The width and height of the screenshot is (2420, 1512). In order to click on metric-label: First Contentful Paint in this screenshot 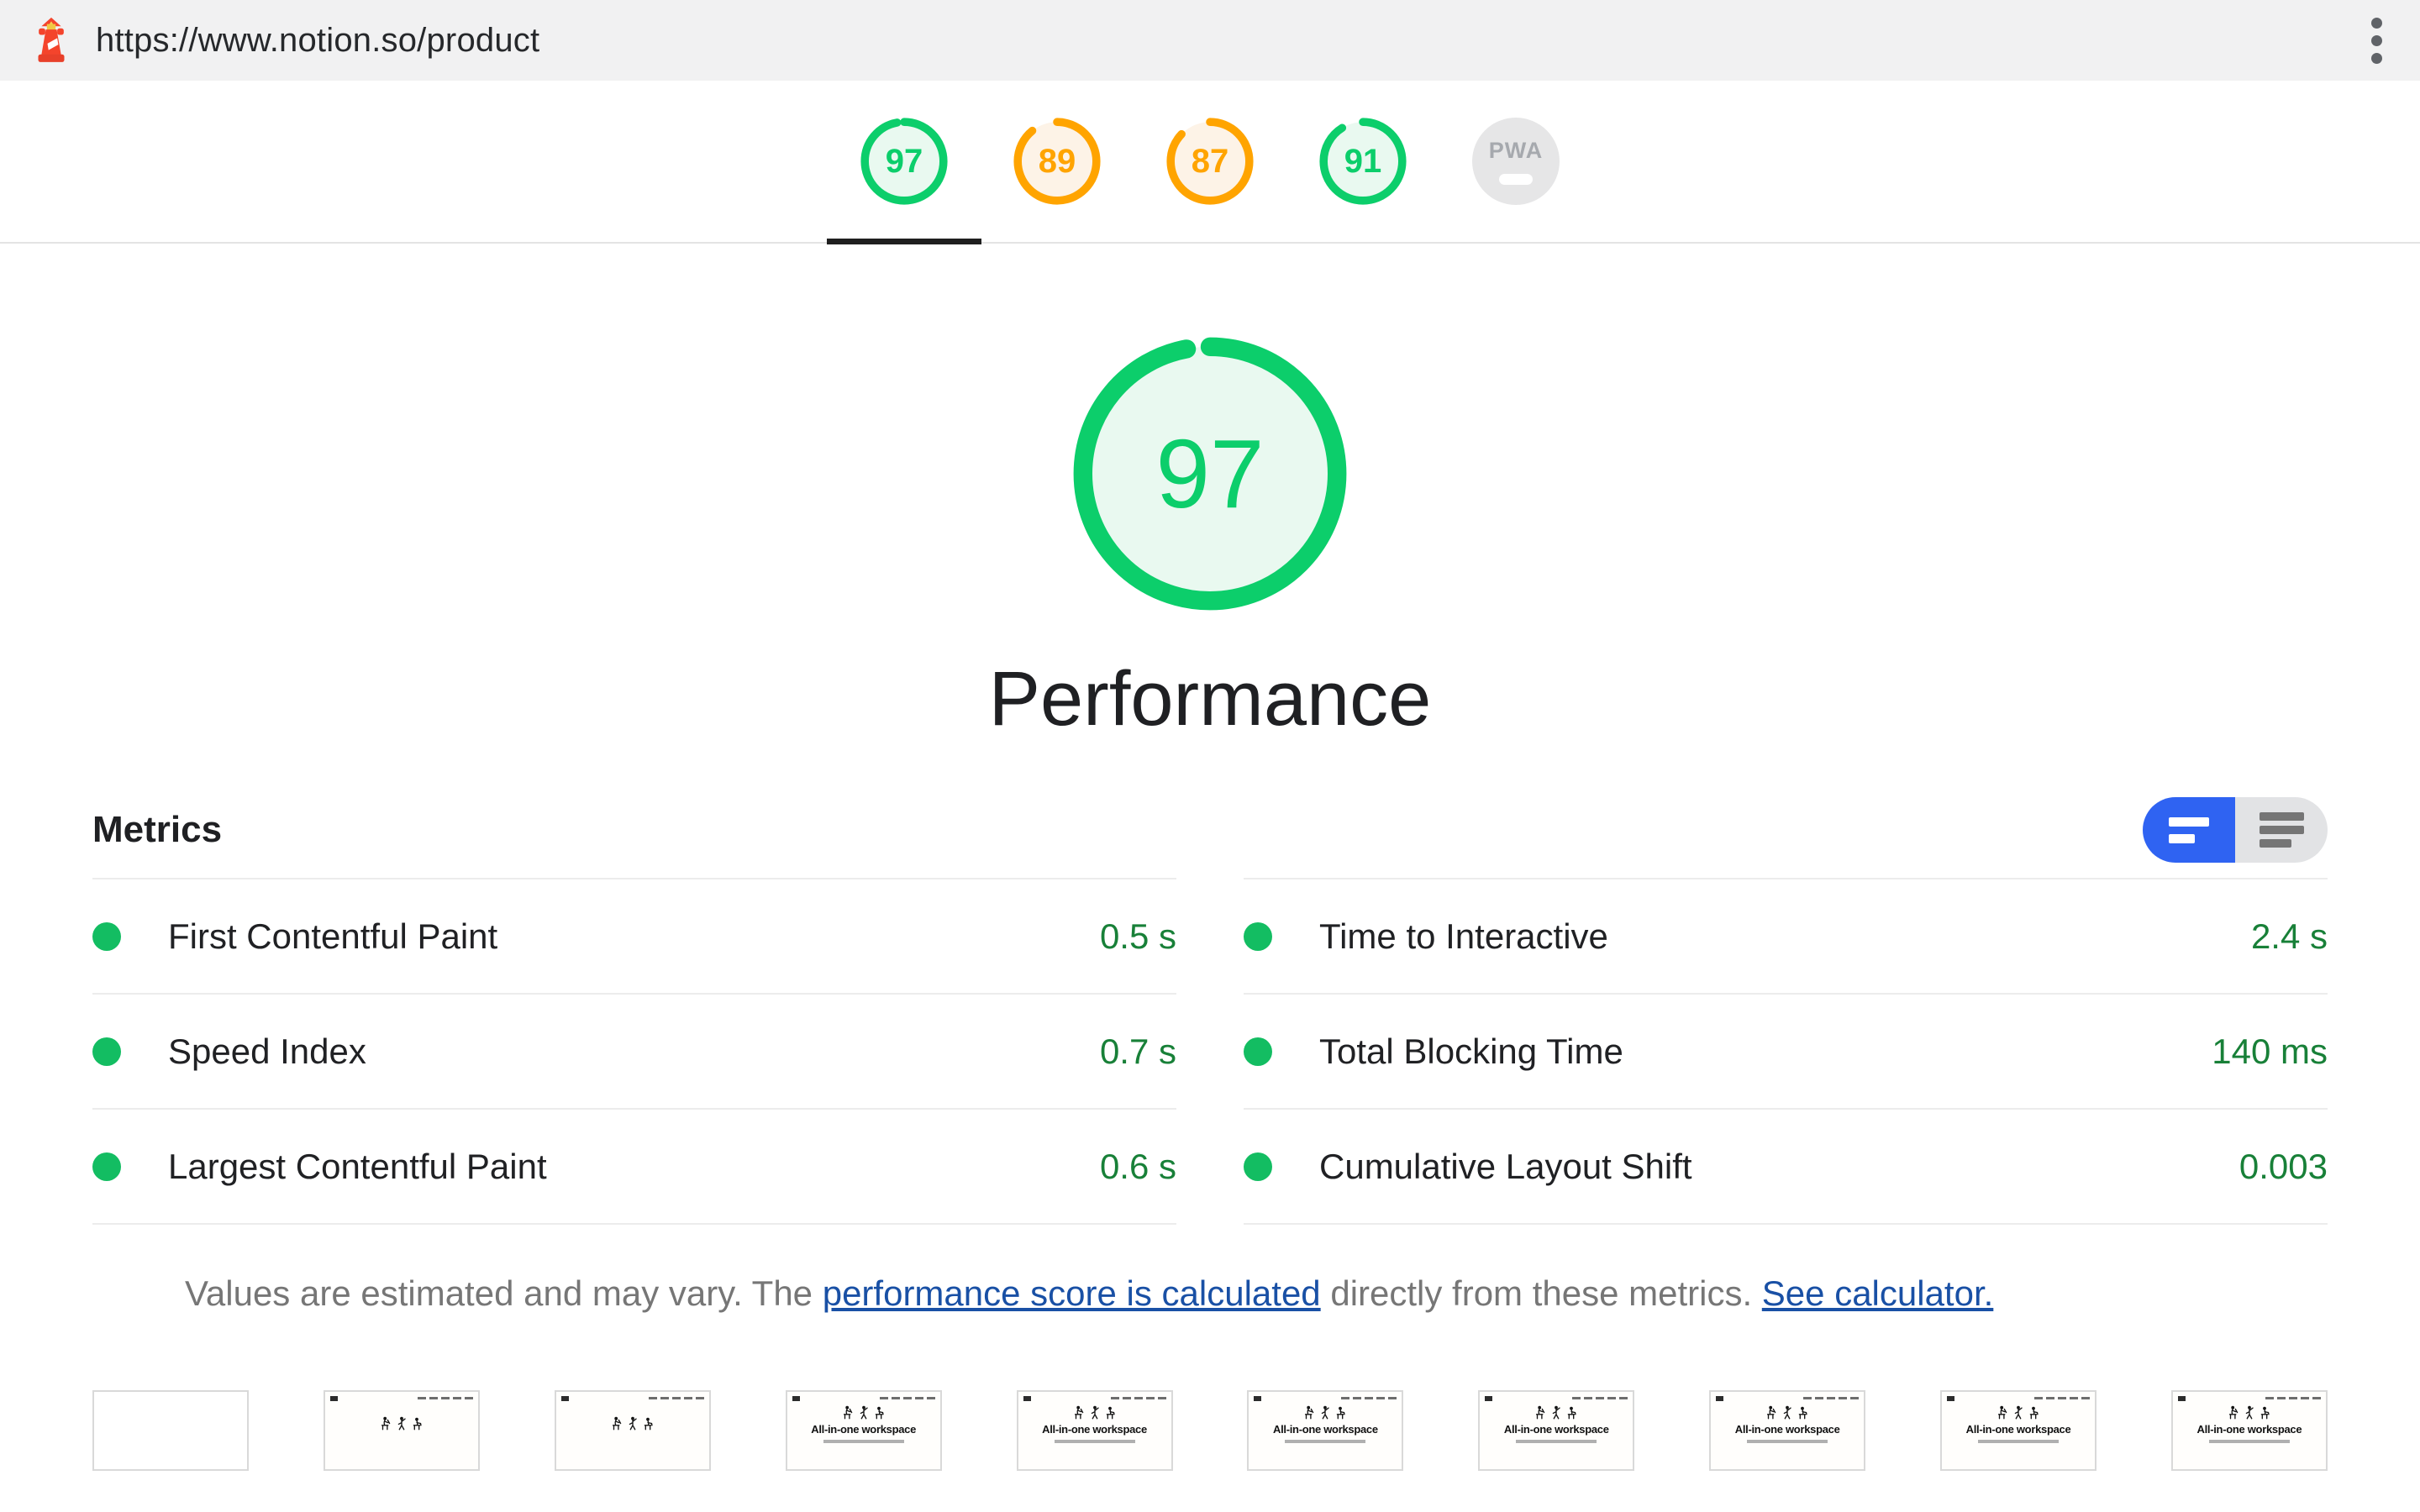, I will do `click(333, 936)`.